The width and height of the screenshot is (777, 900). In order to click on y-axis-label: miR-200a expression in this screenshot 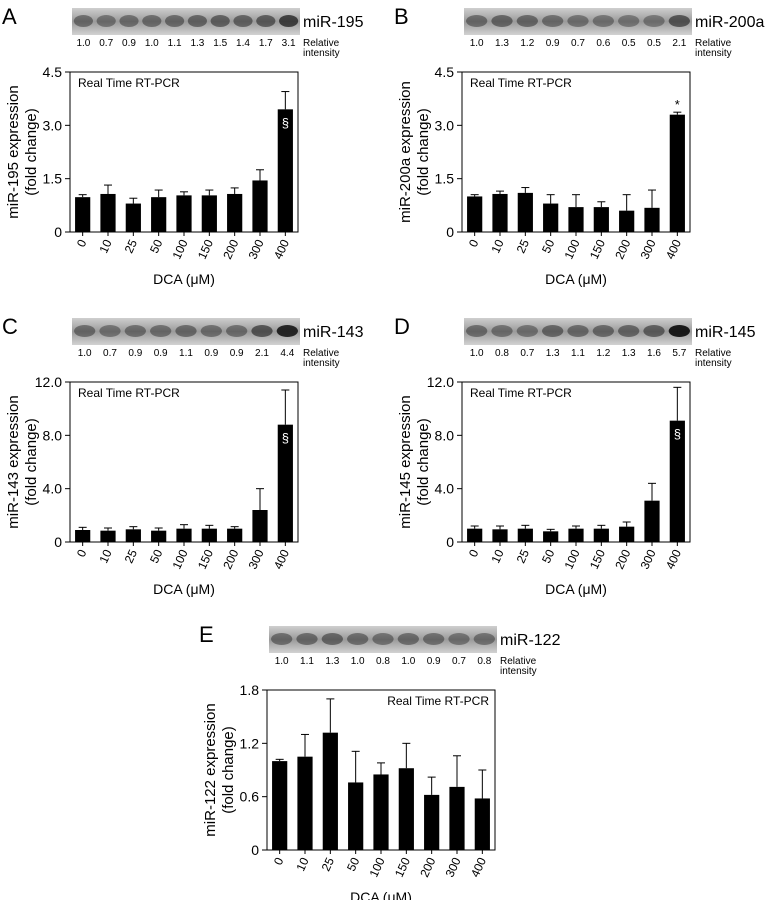, I will do `click(405, 152)`.